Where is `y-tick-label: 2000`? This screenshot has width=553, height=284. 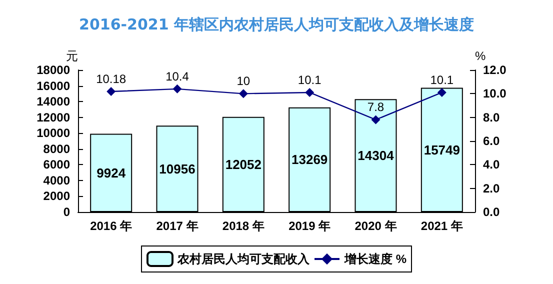 y-tick-label: 2000 is located at coordinates (56, 196).